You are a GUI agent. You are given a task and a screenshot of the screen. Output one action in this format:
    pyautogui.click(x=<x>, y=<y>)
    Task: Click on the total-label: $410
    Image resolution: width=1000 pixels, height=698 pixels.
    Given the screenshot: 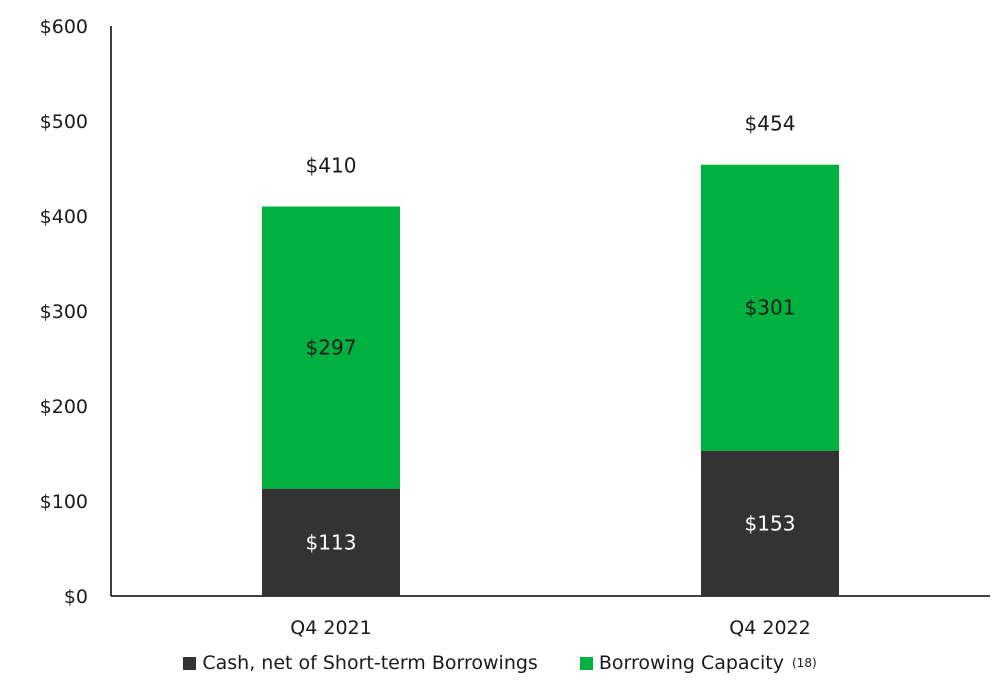 What is the action you would take?
    pyautogui.click(x=331, y=166)
    